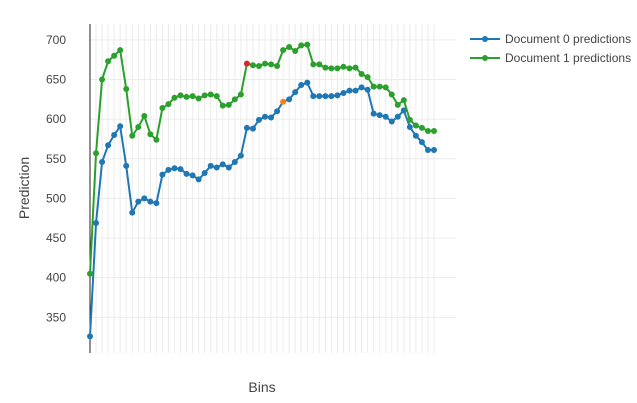  What do you see at coordinates (550, 39) in the screenshot?
I see `legend-item: Document 0 predictions` at bounding box center [550, 39].